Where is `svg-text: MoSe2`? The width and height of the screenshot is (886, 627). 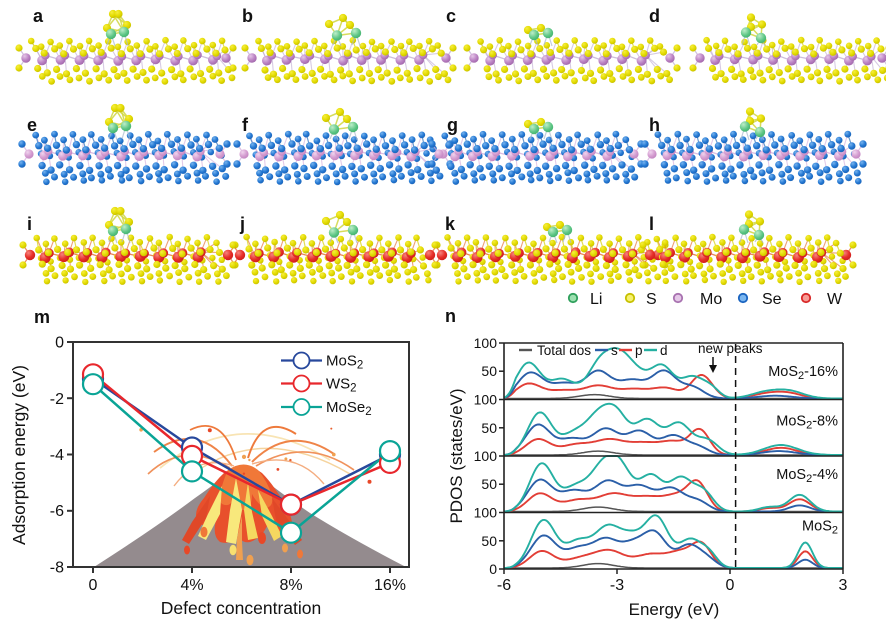 svg-text: MoSe2 is located at coordinates (349, 408).